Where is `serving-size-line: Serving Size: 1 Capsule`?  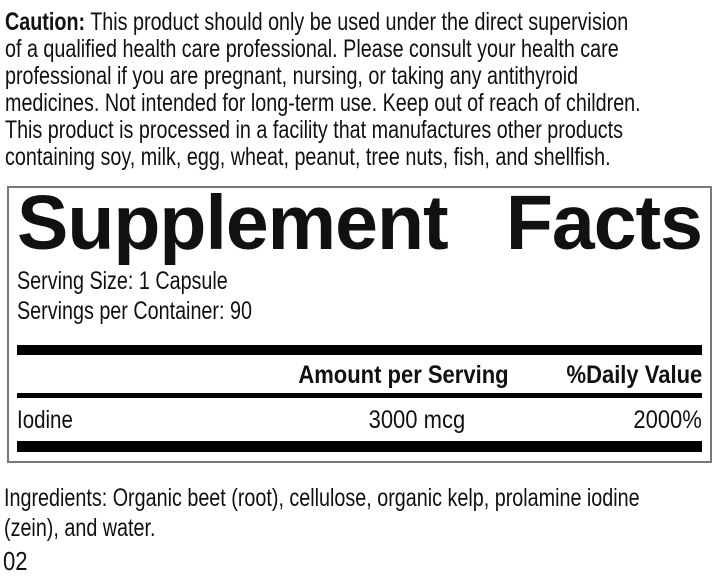 serving-size-line: Serving Size: 1 Capsule is located at coordinates (122, 281).